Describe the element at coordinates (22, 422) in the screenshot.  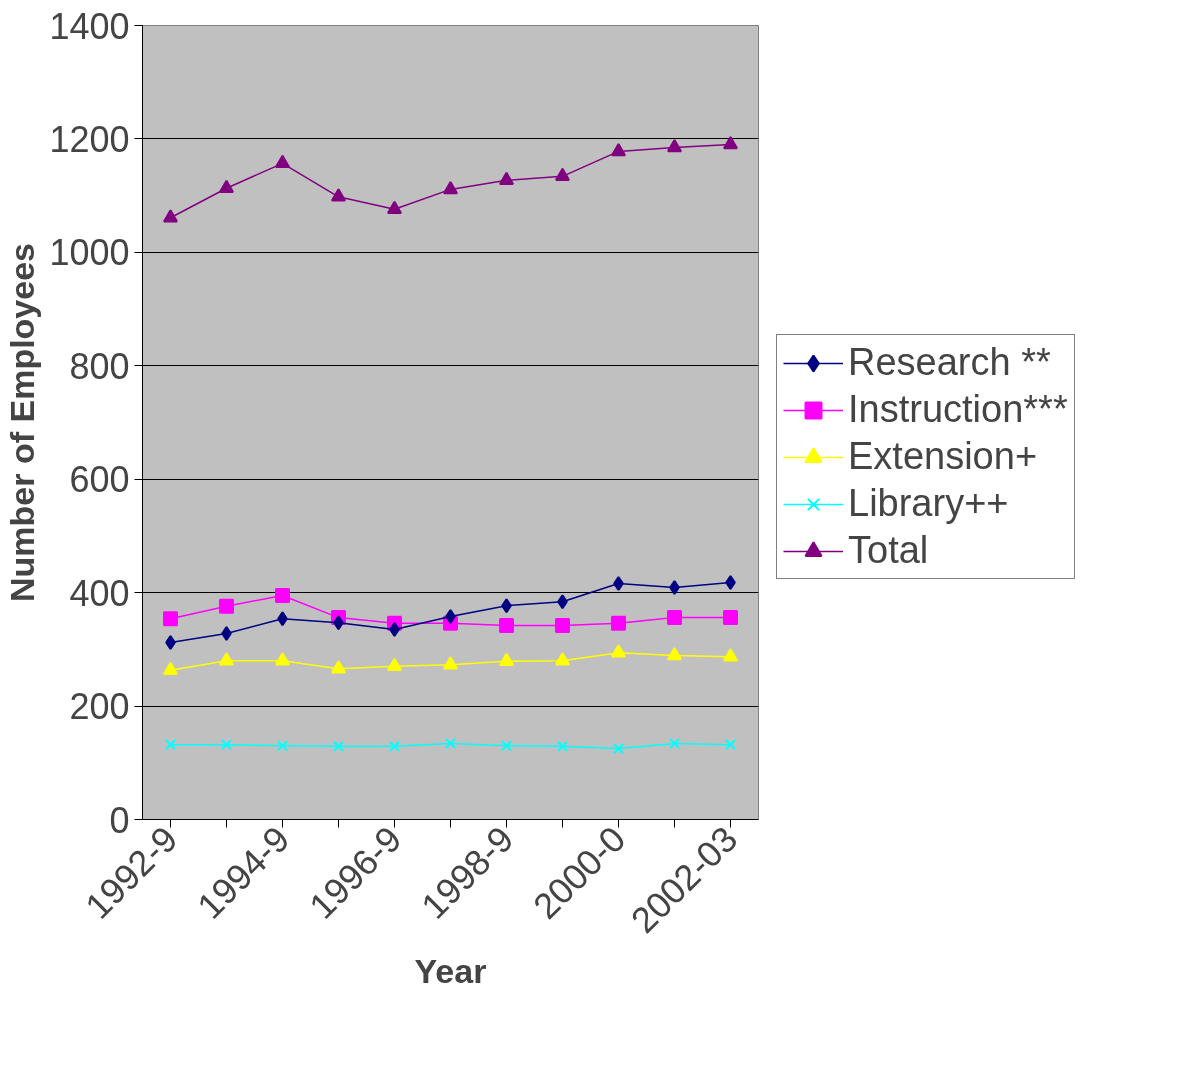
I see `y-axis-title: Number of Employees` at that location.